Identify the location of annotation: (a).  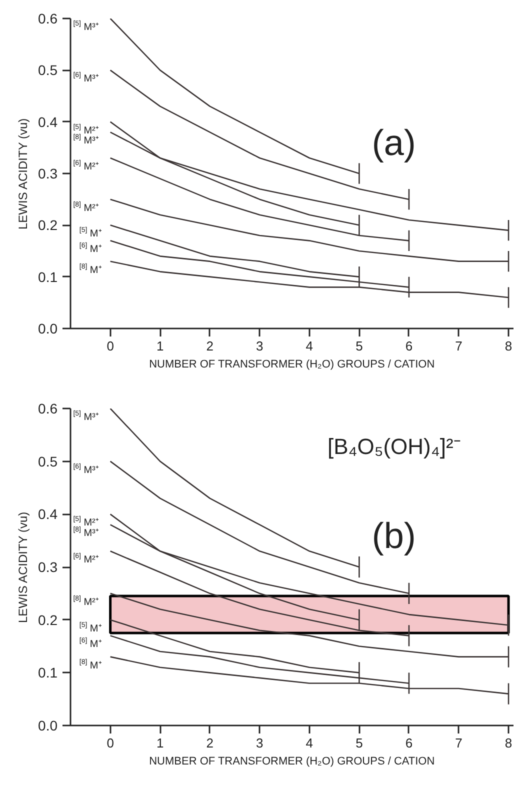
(394, 142).